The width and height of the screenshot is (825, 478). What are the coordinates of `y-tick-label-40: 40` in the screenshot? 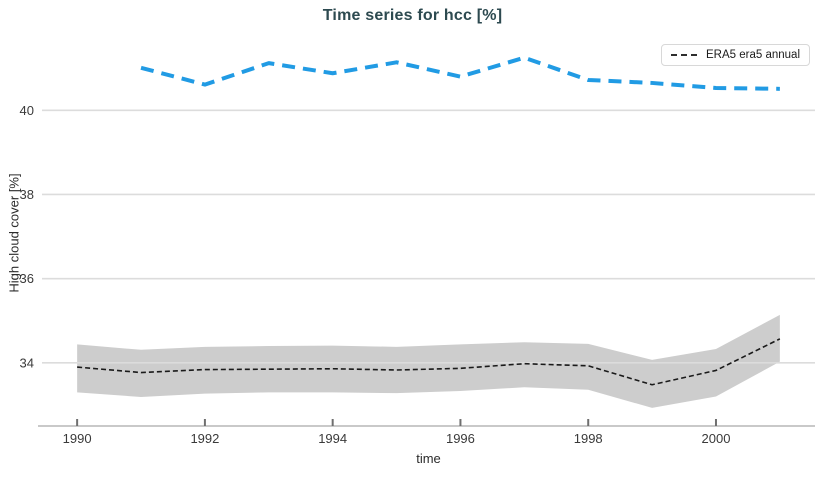 It's located at (27, 110).